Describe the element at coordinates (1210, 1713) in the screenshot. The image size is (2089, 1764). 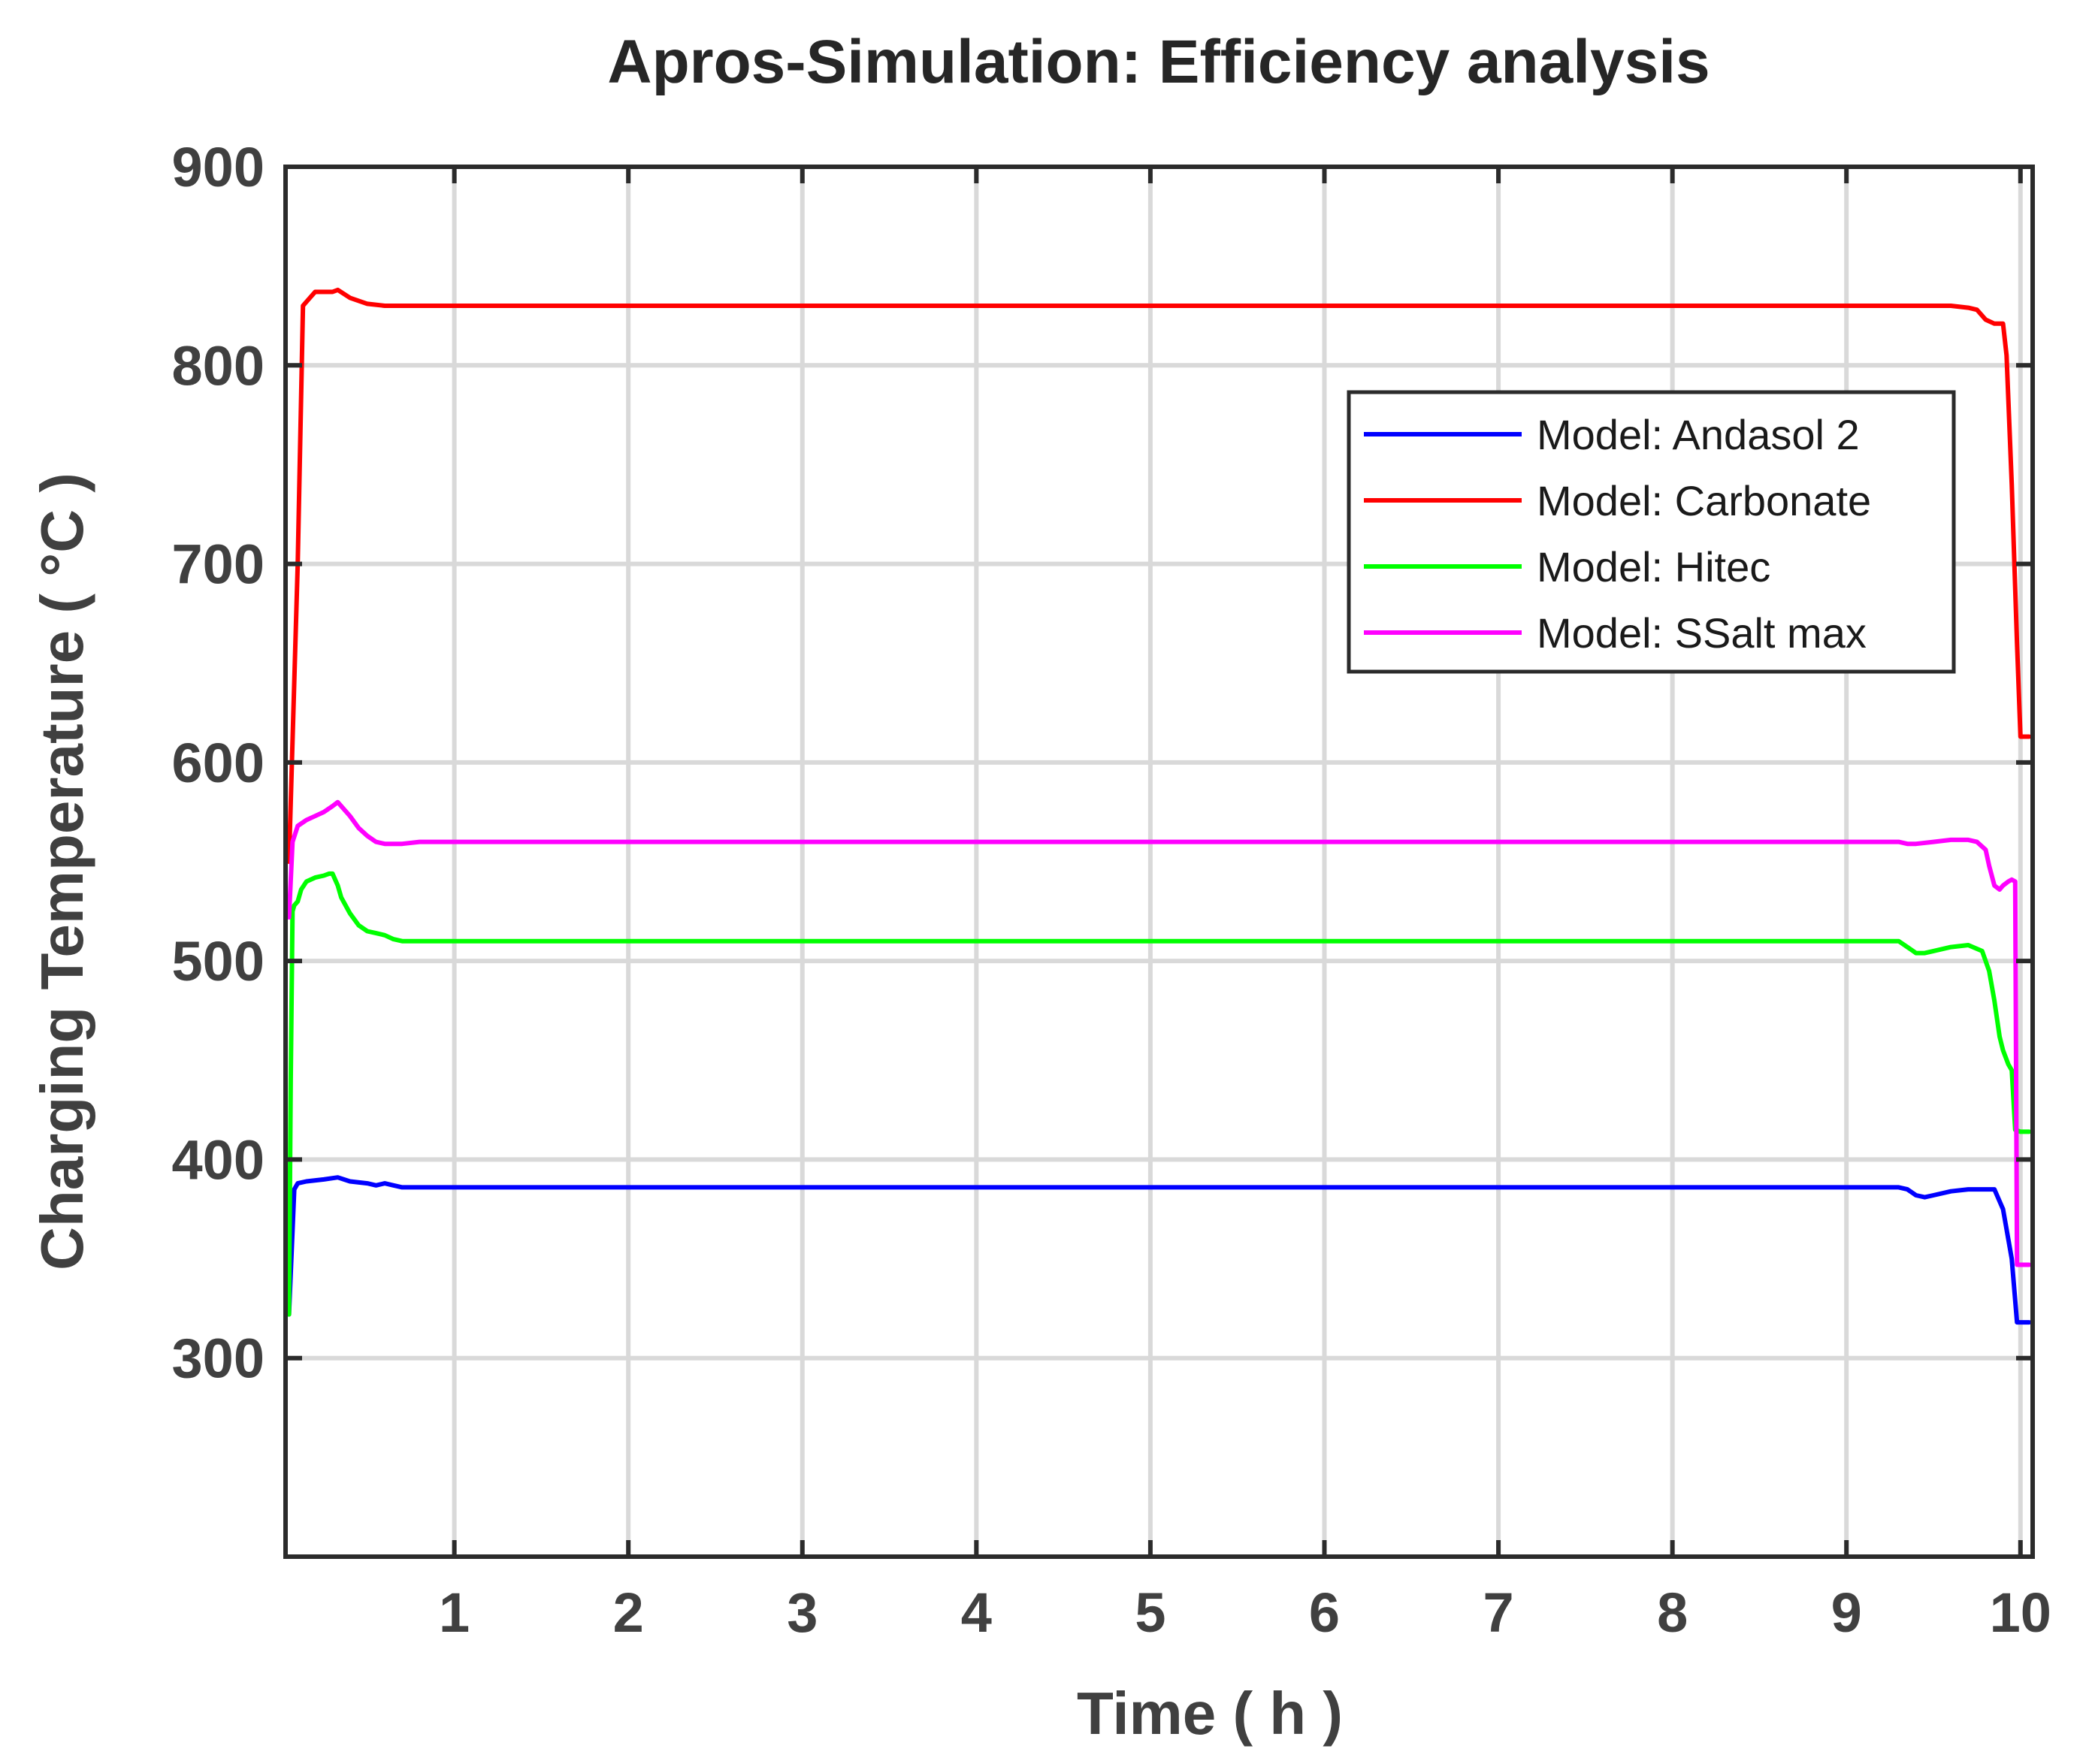
I see `x-axis-label: Time ( h )` at that location.